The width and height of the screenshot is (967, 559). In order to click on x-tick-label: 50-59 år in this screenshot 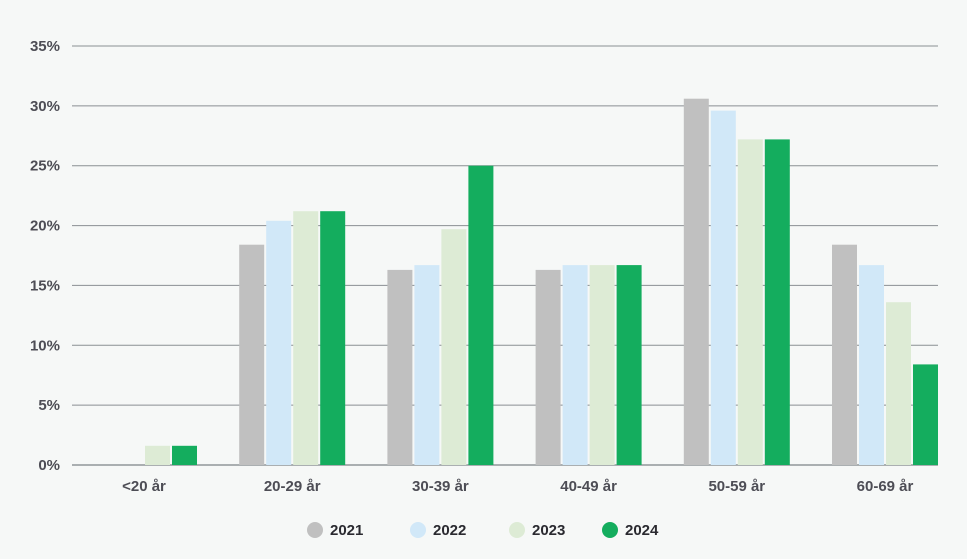, I will do `click(736, 486)`.